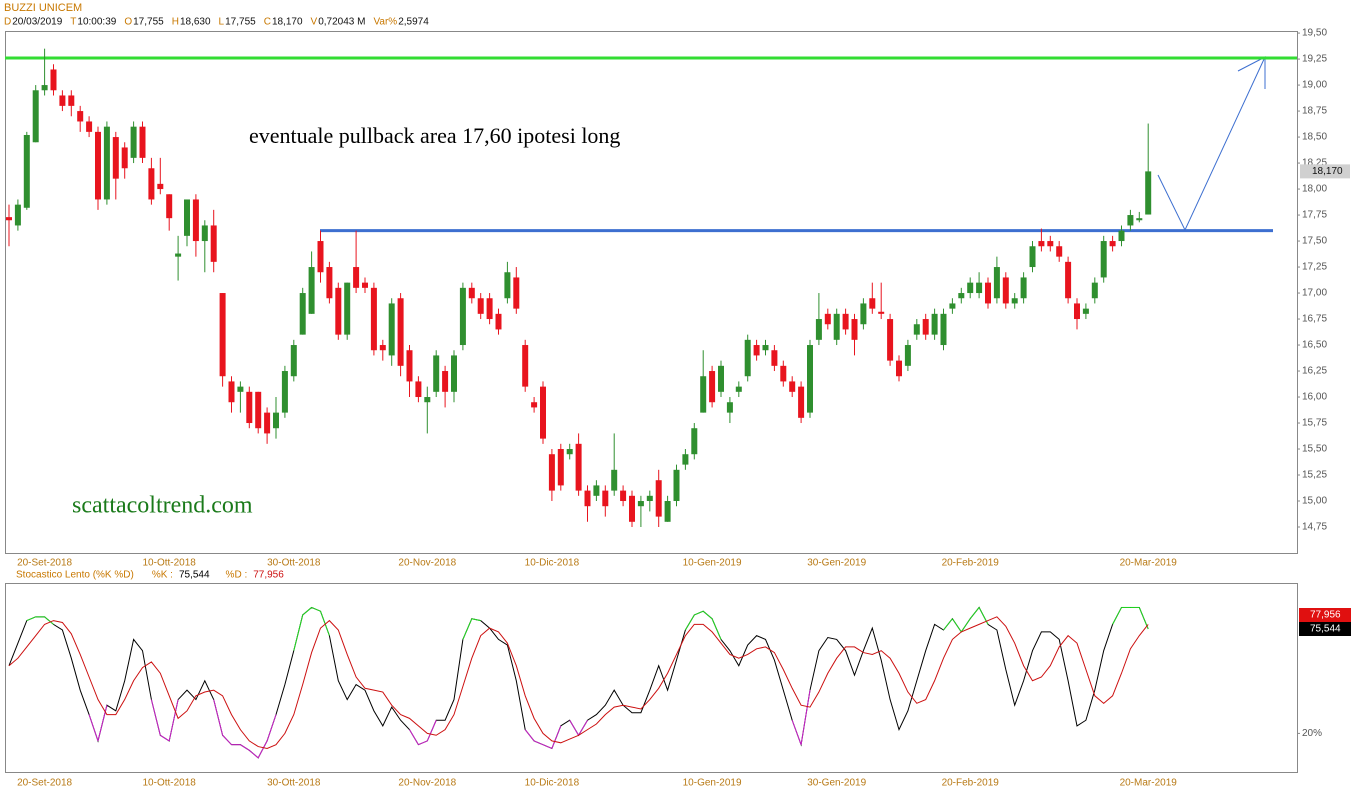 This screenshot has width=1352, height=800. Describe the element at coordinates (73, 22) in the screenshot. I see `field-label: T` at that location.